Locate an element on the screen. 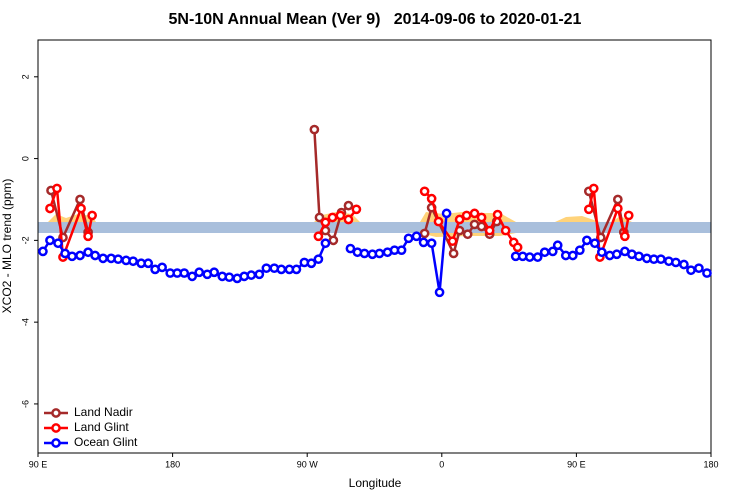 The height and width of the screenshot is (500, 750). x-axis-title: Longitude is located at coordinates (375, 483).